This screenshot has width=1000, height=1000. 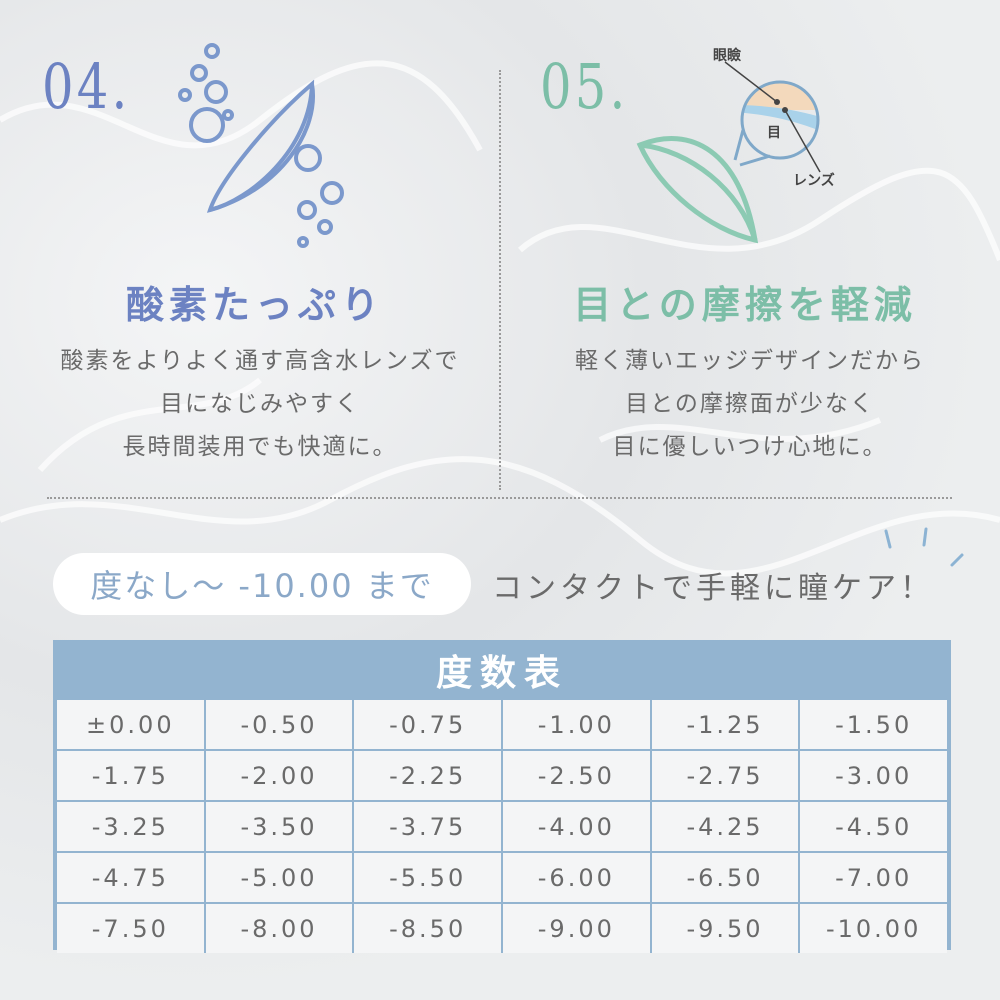 What do you see at coordinates (427, 928) in the screenshot?
I see `power-cell: -8.50` at bounding box center [427, 928].